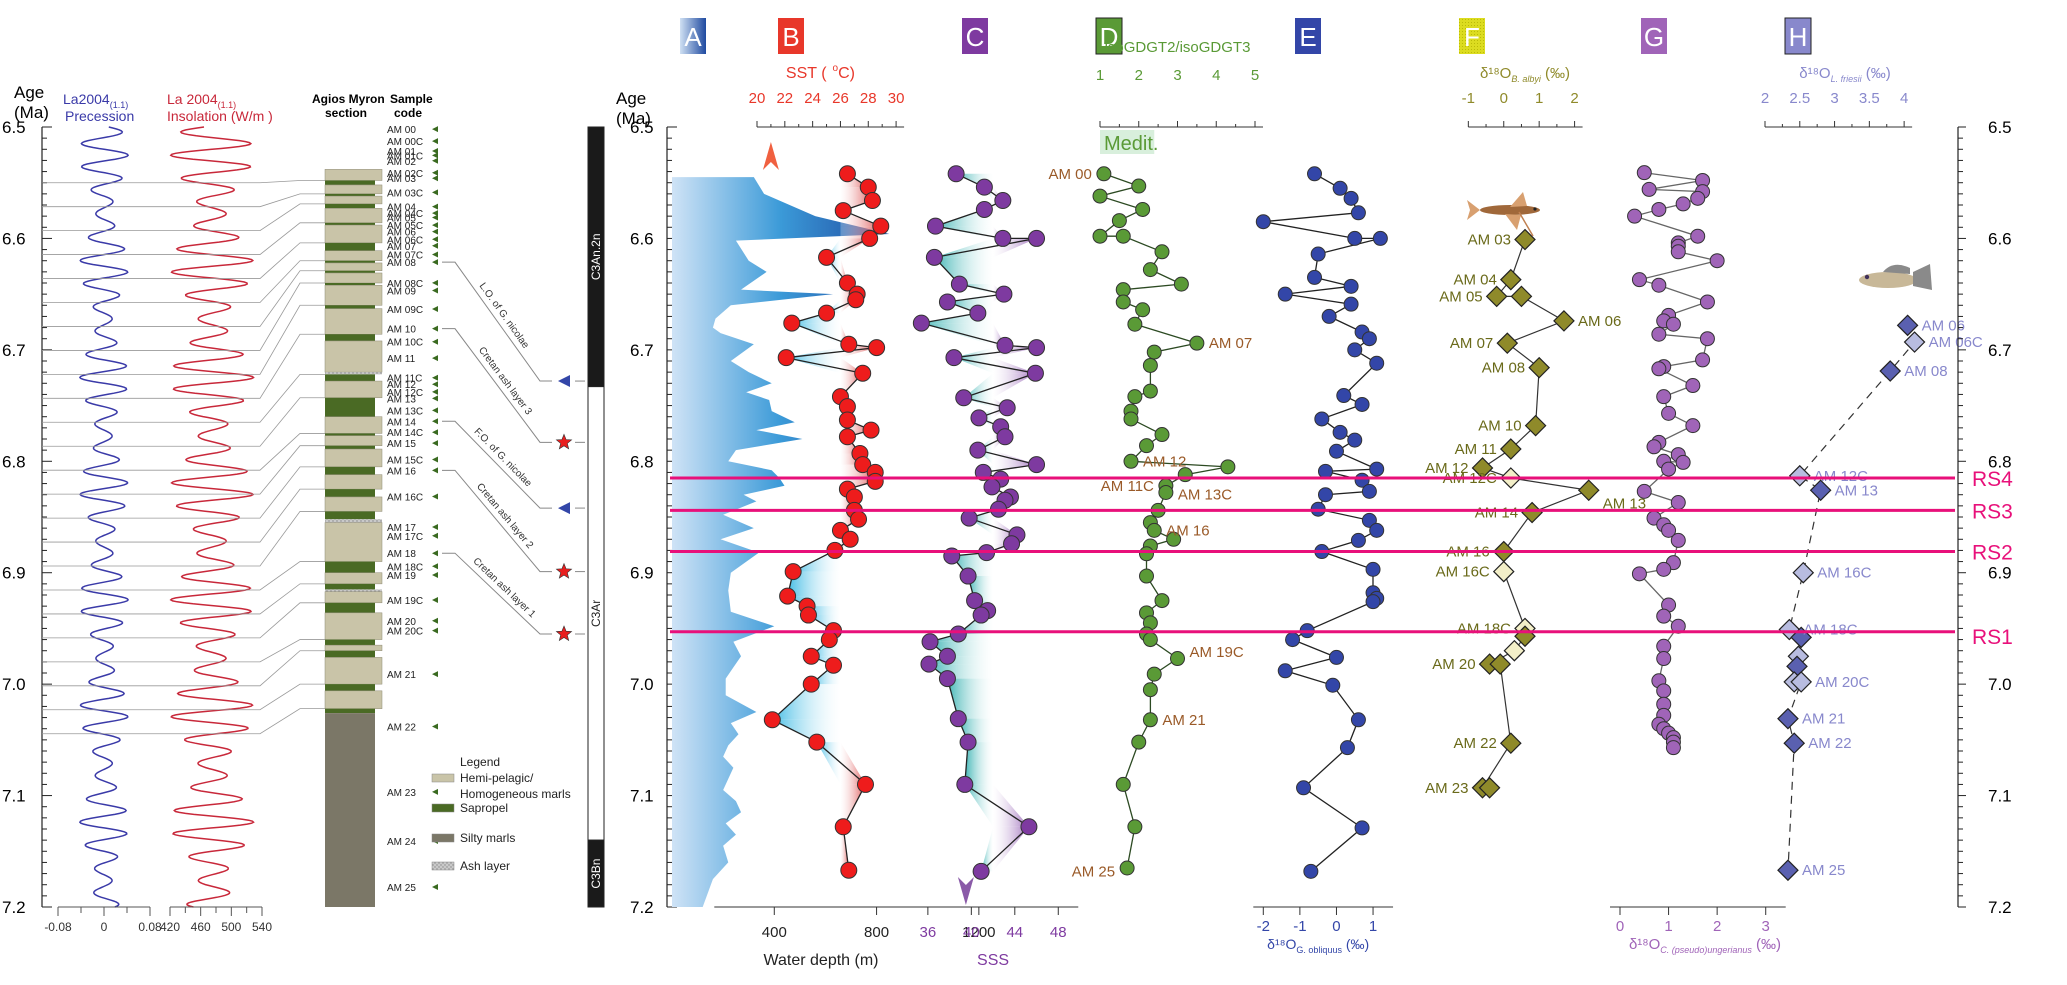  Describe the element at coordinates (1799, 98) in the screenshot. I see `x-tick-label: 2.5` at that location.